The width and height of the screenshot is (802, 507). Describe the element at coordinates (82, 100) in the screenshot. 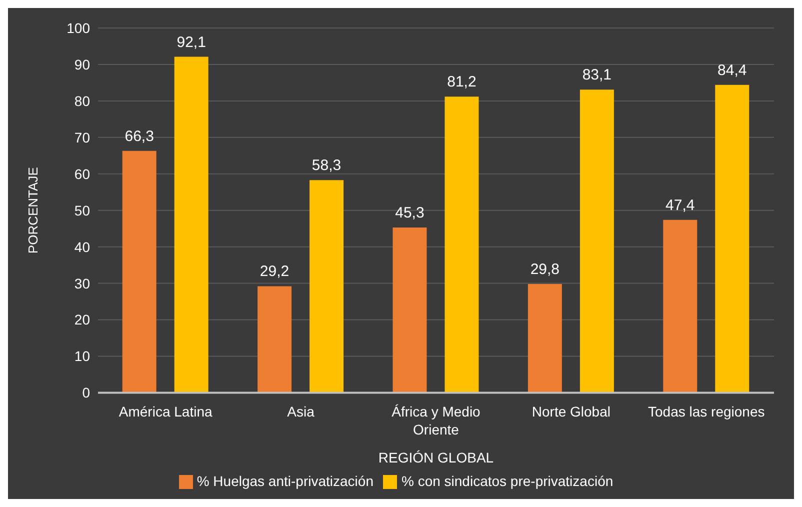

I see `y-tick-label: 80` at that location.